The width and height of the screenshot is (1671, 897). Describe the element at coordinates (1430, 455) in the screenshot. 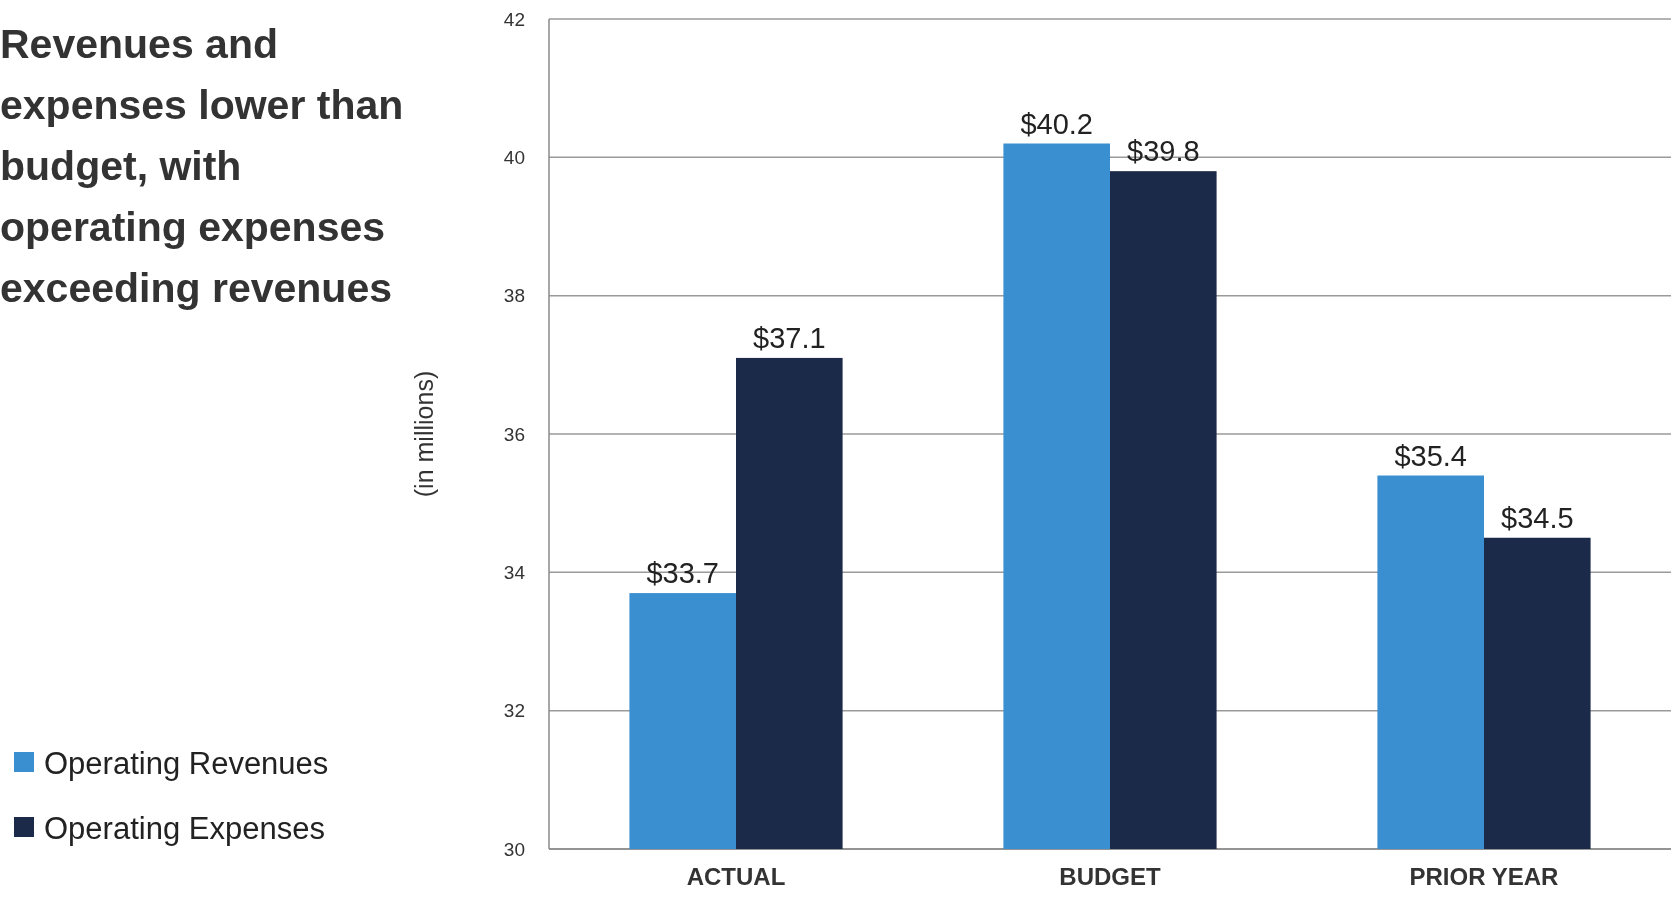

I see `data-label: $35.4` at that location.